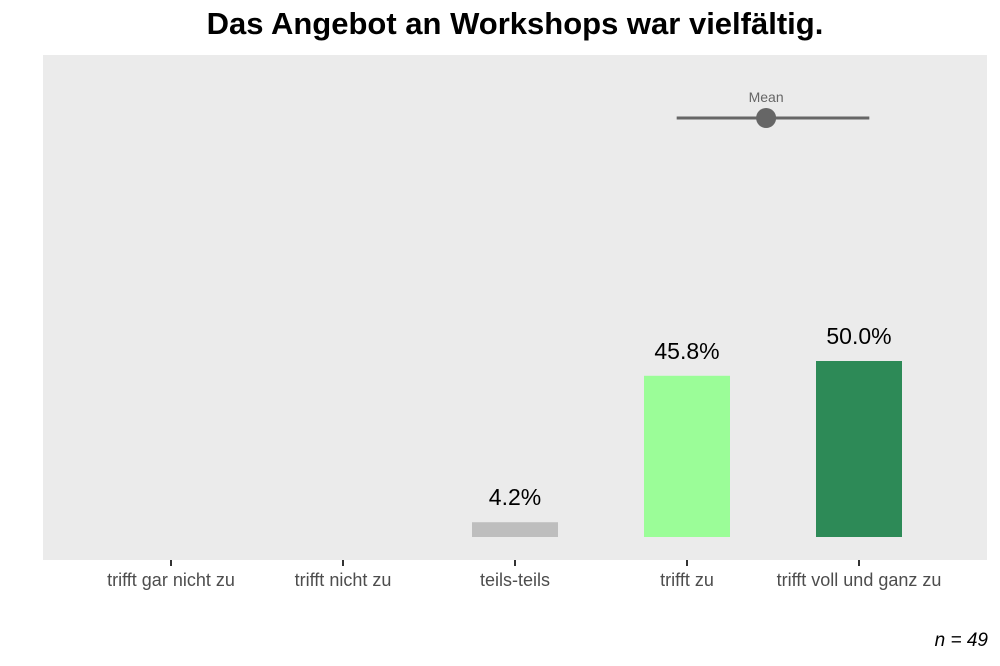 This screenshot has height=666, width=1000. What do you see at coordinates (171, 580) in the screenshot?
I see `x-tick-label: trifft gar nicht zu` at bounding box center [171, 580].